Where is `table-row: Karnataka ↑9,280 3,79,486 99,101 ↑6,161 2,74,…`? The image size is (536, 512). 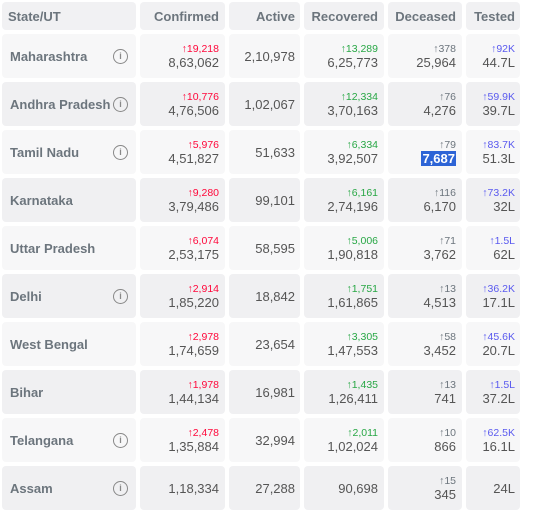 table-row: Karnataka ↑9,280 3,79,486 99,101 ↑6,161 2,74,… is located at coordinates (268, 200).